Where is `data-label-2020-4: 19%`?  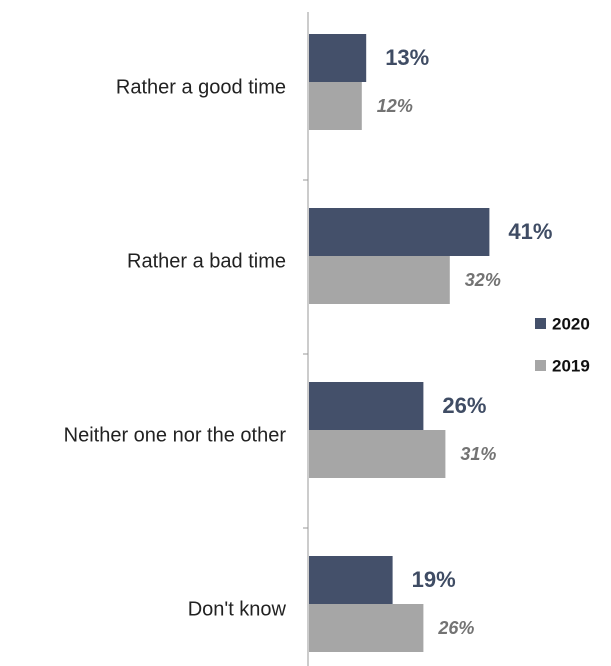 data-label-2020-4: 19% is located at coordinates (434, 579).